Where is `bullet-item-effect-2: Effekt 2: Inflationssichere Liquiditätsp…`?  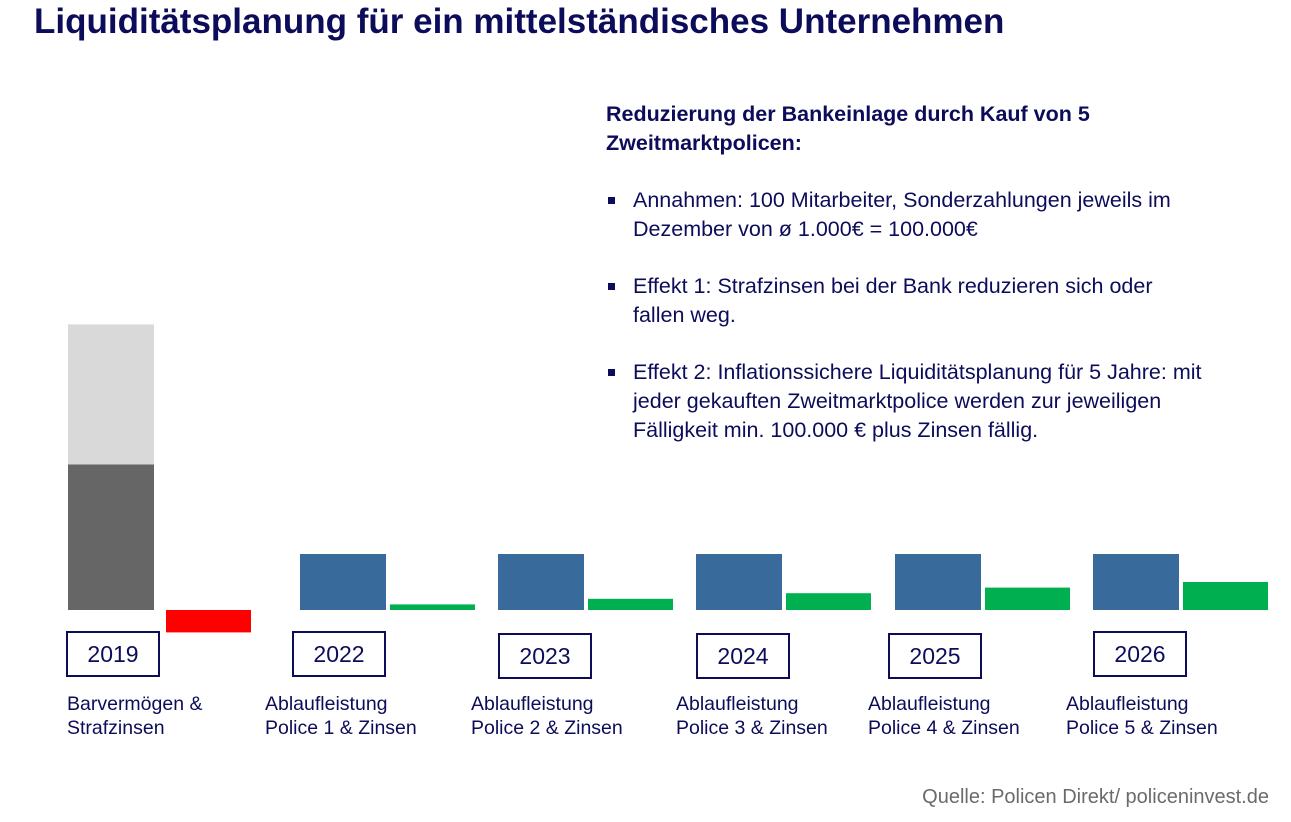 bullet-item-effect-2: Effekt 2: Inflationssichere Liquiditätsp… is located at coordinates (904, 401).